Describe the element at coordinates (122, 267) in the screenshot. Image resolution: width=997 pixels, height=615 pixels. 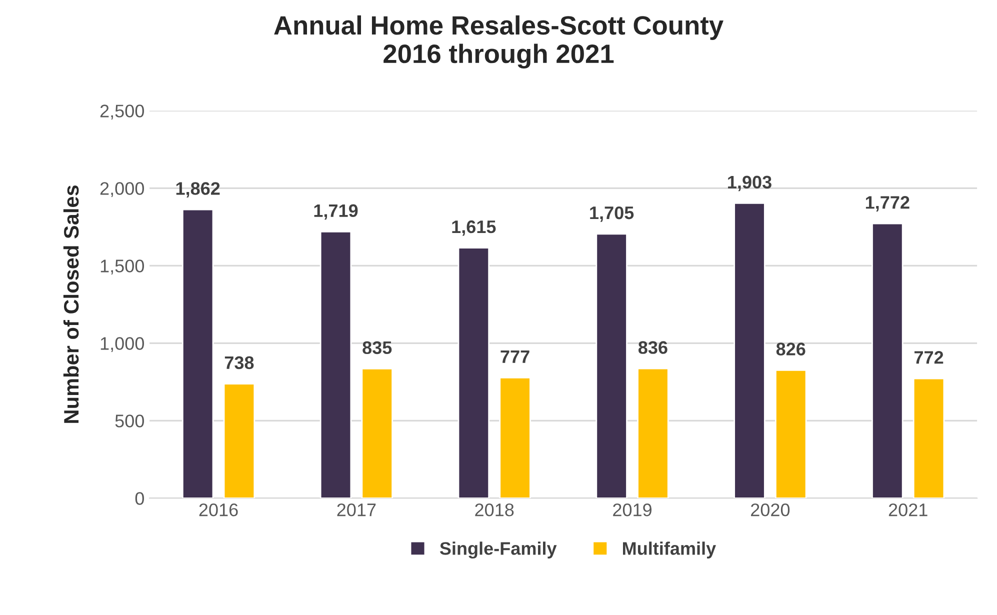
I see `y-tick-label: 1,500` at that location.